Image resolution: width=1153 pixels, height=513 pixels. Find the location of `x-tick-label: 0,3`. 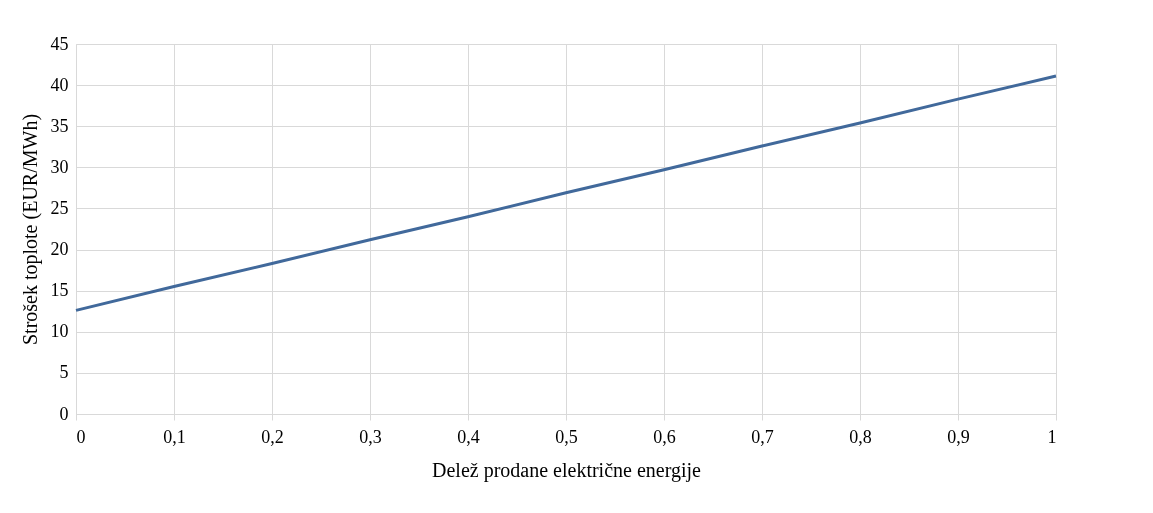

x-tick-label: 0,3 is located at coordinates (370, 436).